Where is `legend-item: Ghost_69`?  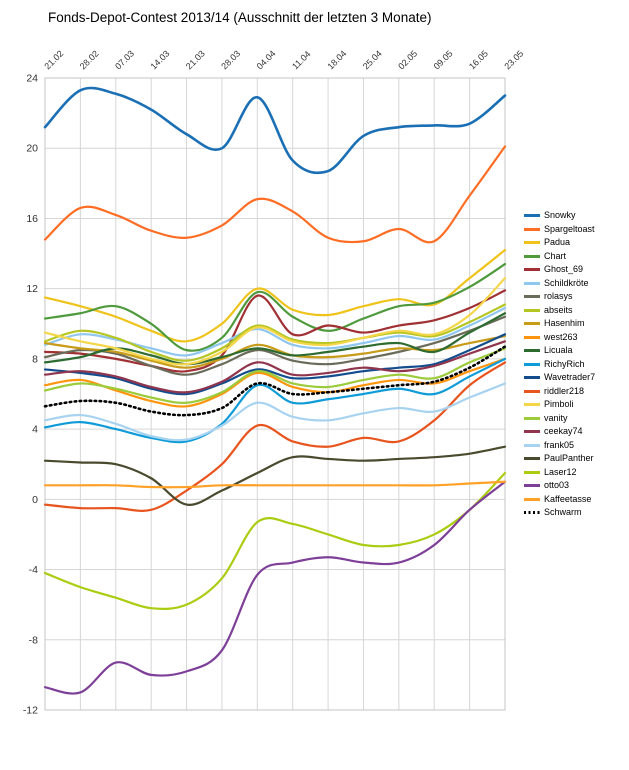
legend-item: Ghost_69 is located at coordinates (559, 270).